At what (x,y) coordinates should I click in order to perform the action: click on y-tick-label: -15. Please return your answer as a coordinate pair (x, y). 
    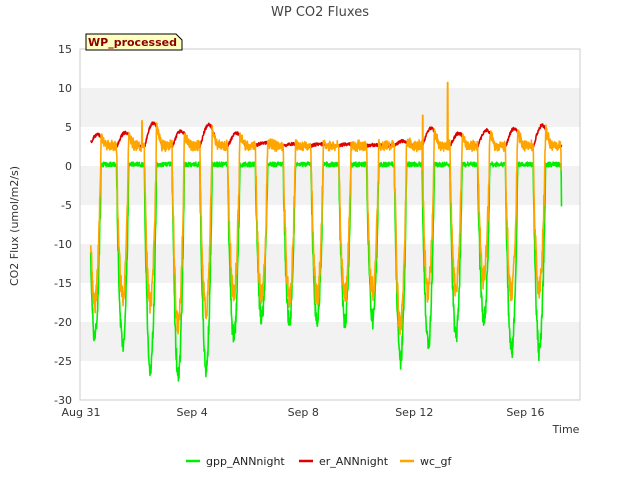
    Looking at the image, I should click on (63, 283).